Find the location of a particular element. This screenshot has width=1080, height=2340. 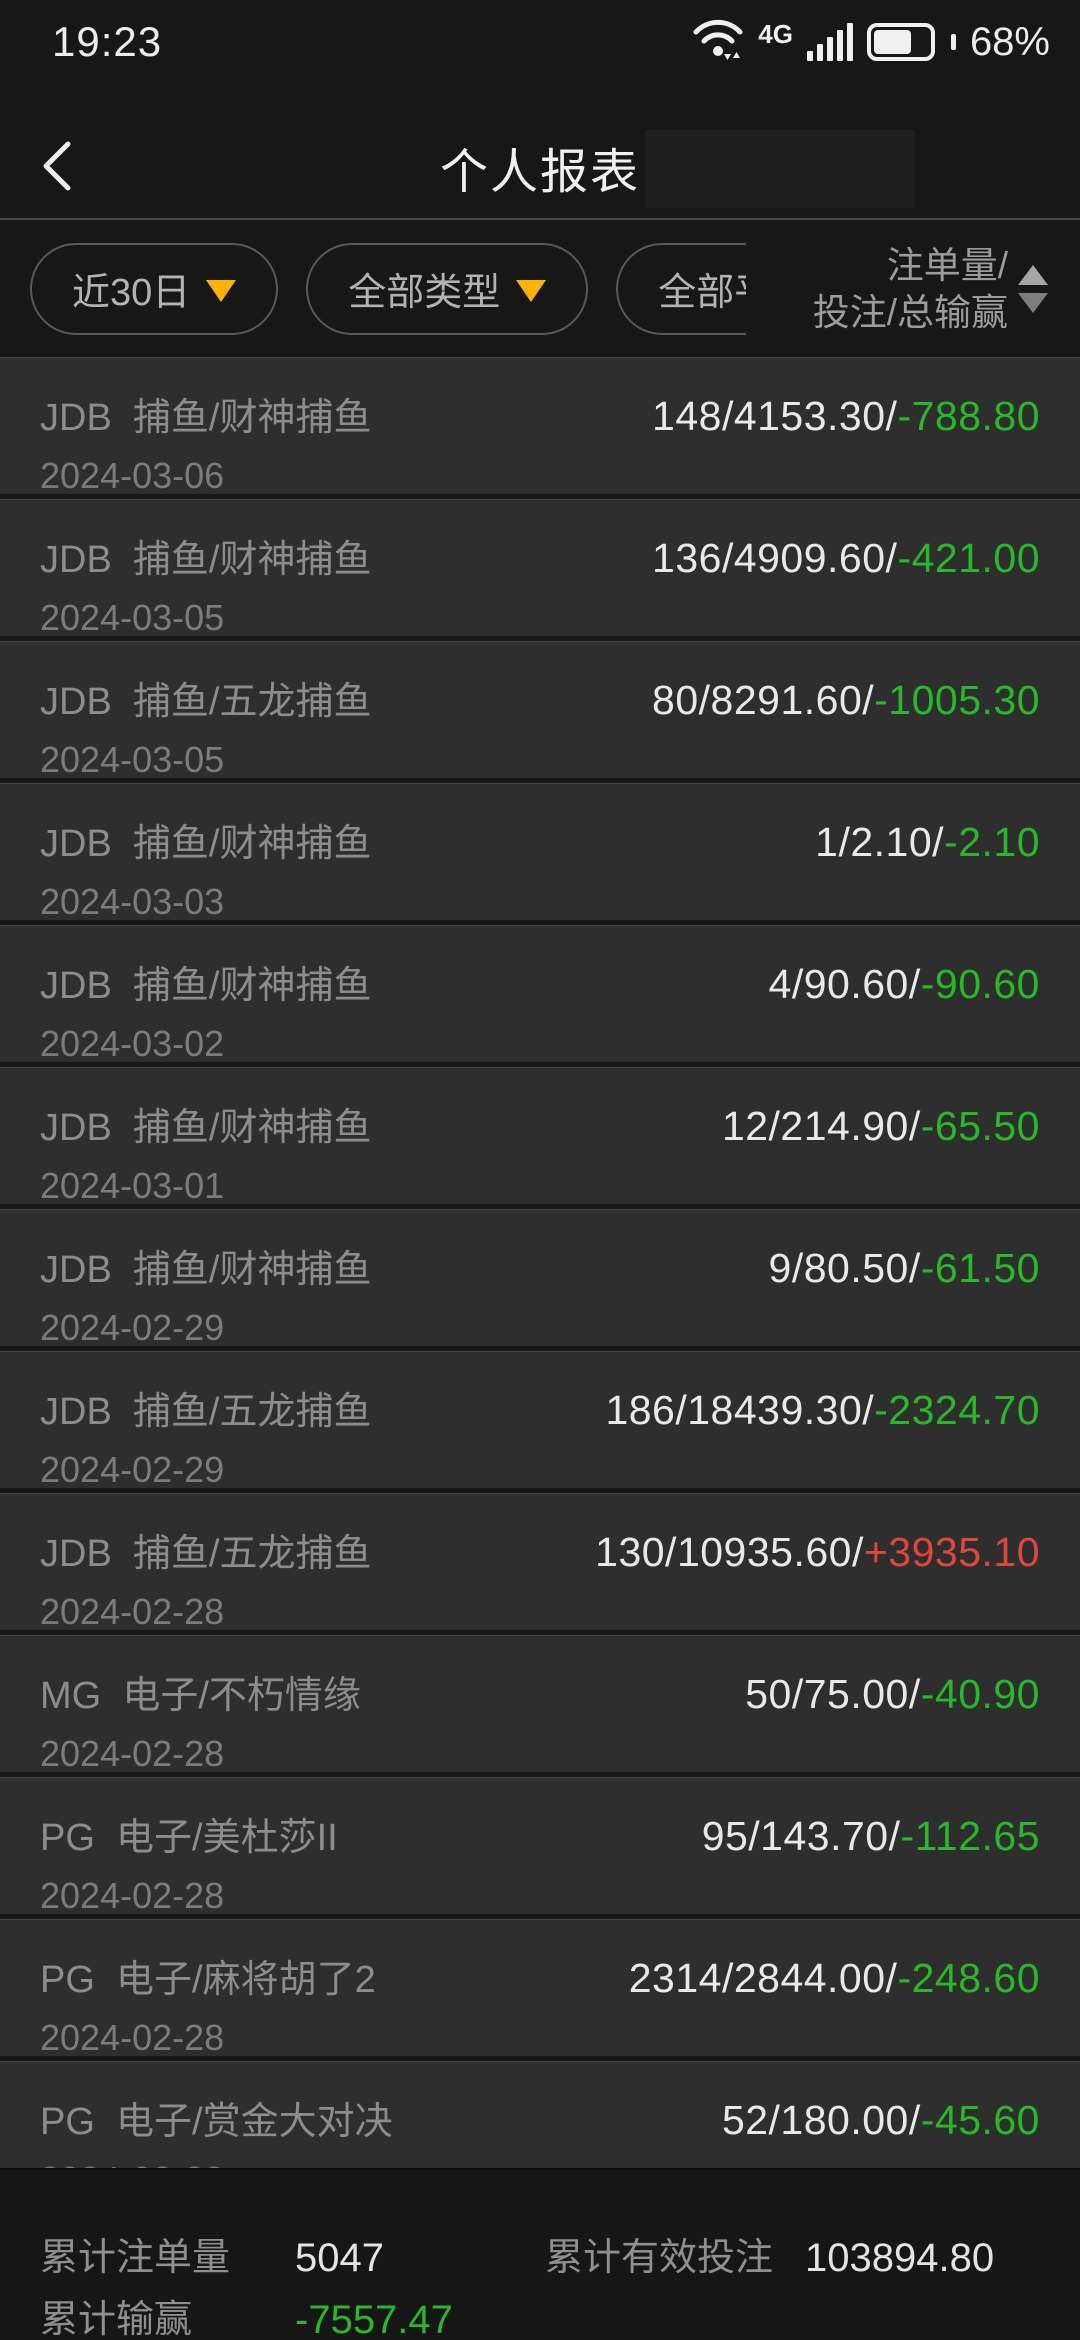

row-stats-left: 9/80.50/ is located at coordinates (844, 1268).